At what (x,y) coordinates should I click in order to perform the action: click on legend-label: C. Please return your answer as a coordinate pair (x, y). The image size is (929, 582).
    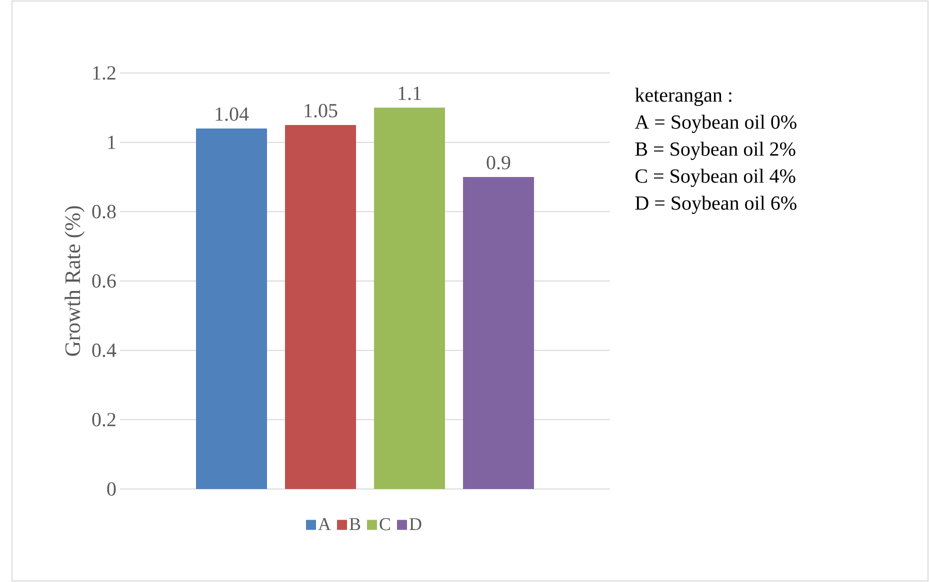
    Looking at the image, I should click on (385, 524).